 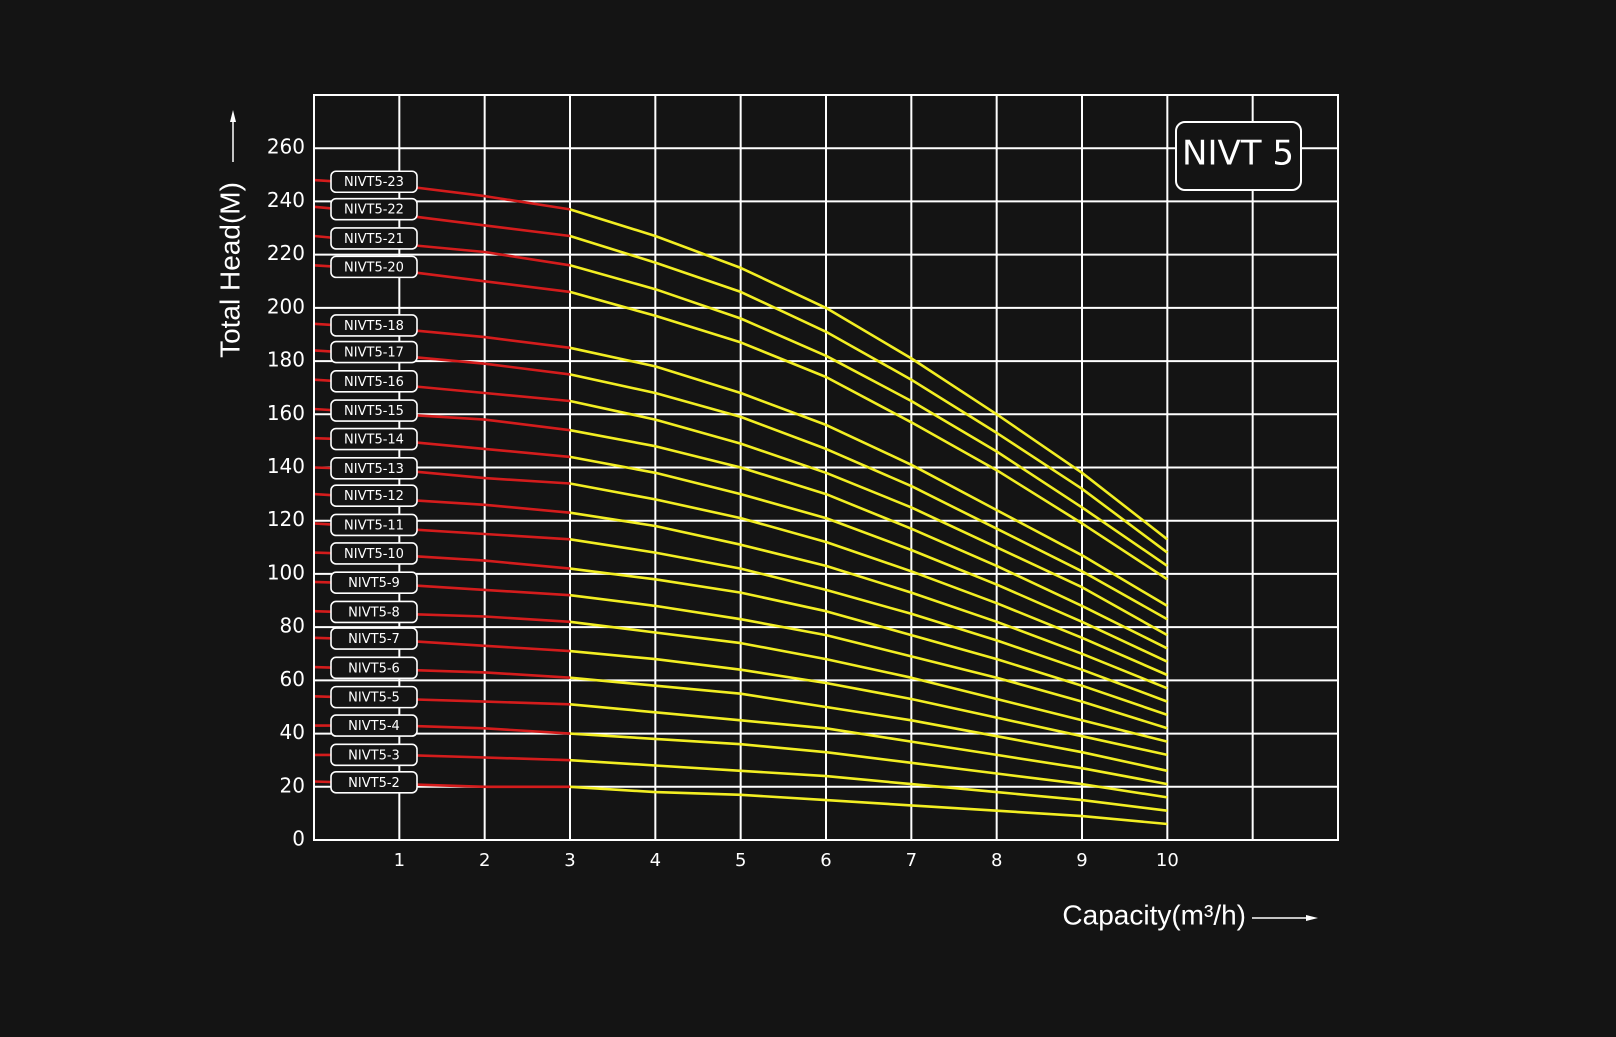 I want to click on curve-label: NIVT5-8, so click(x=374, y=612).